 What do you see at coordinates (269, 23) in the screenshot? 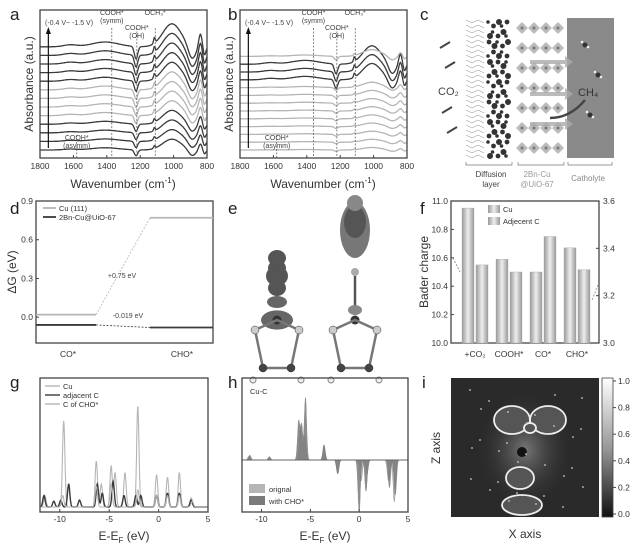
I see `potential-range-label: (-0.4 V~ -1.5 V)` at bounding box center [269, 23].